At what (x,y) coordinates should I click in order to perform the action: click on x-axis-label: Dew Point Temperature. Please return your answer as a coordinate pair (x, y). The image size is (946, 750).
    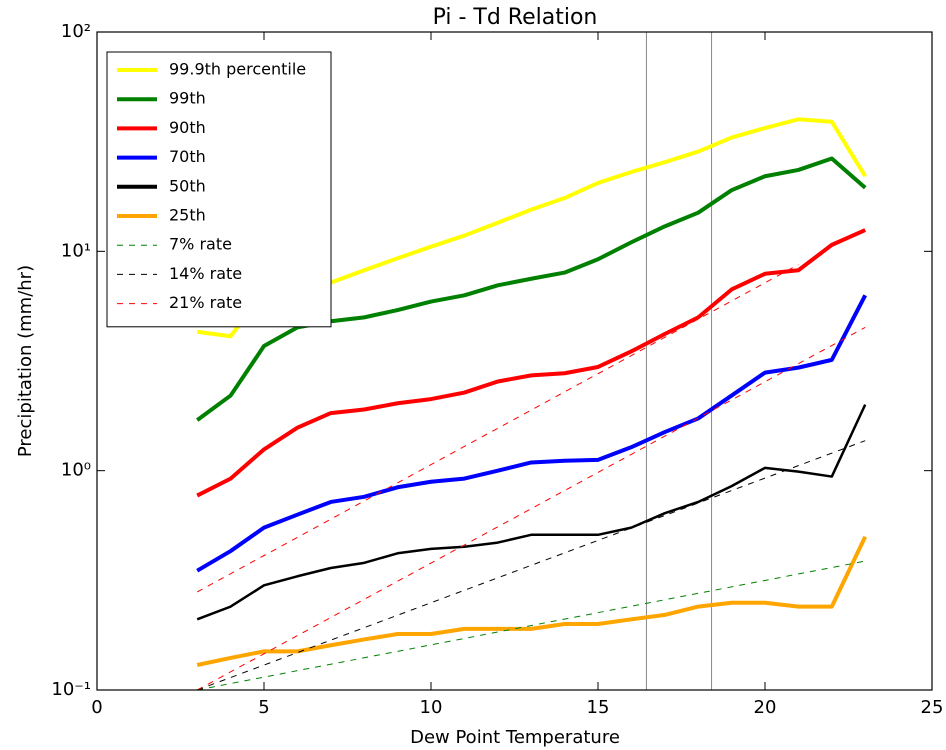
    Looking at the image, I should click on (515, 737).